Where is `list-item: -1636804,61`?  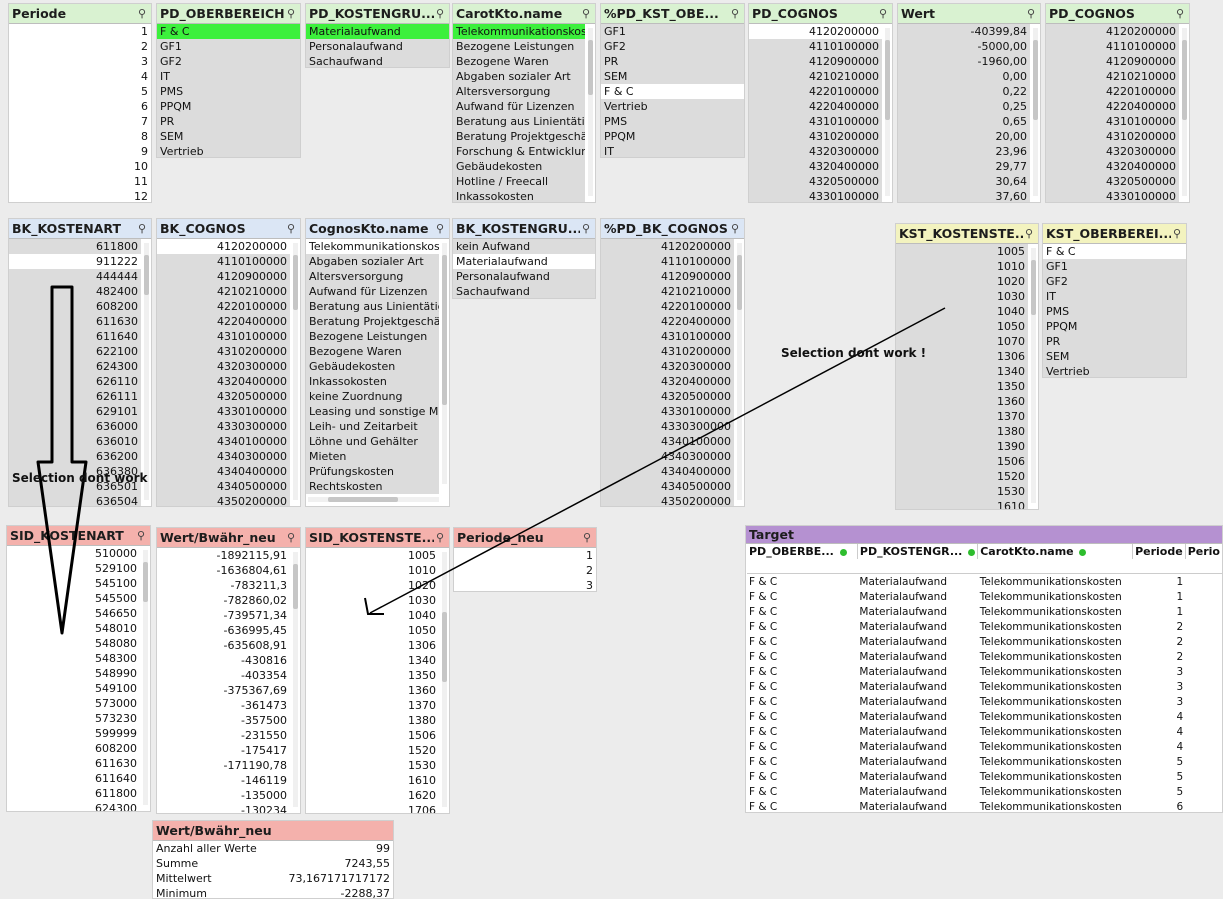 list-item: -1636804,61 is located at coordinates (223, 570).